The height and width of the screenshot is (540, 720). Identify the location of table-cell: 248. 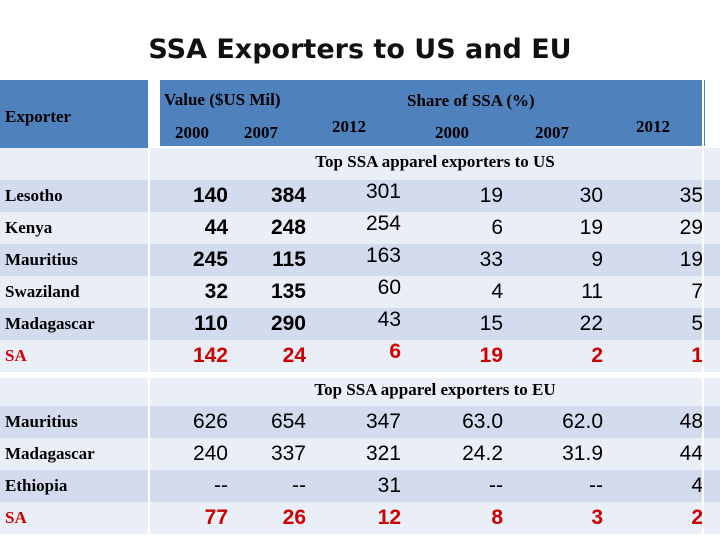
(288, 227).